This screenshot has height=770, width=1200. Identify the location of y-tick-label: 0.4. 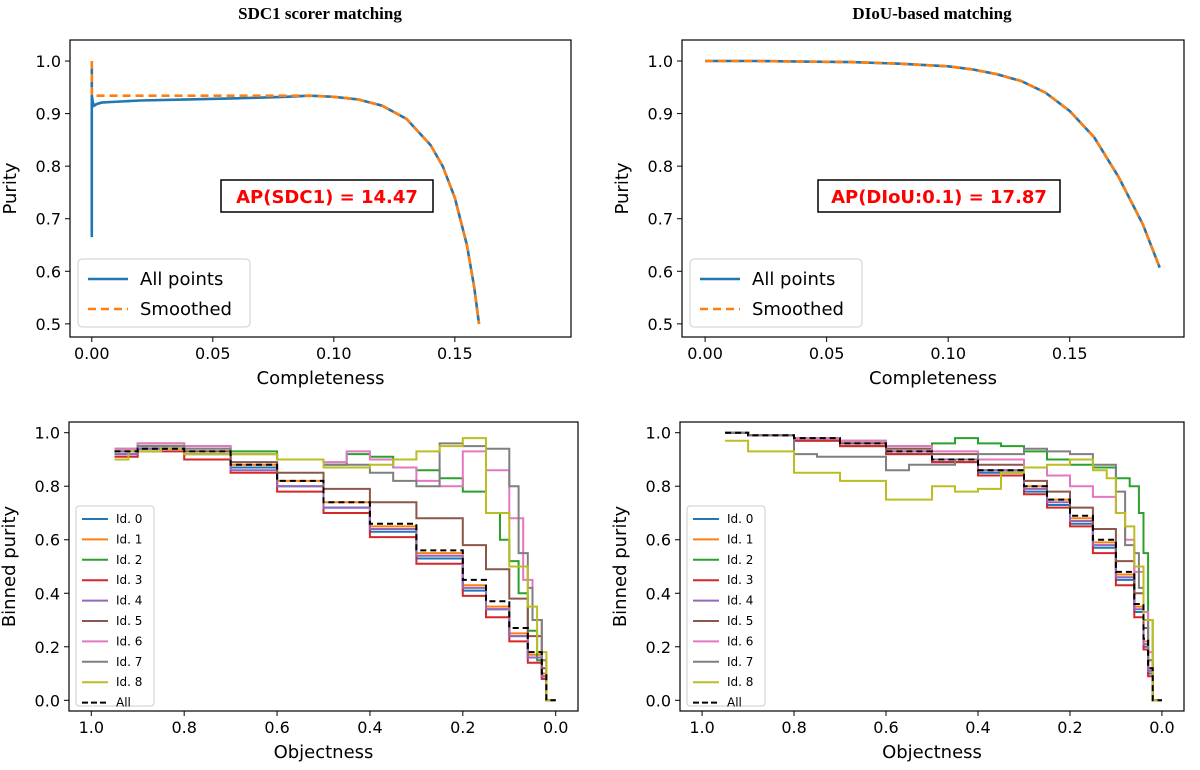
(658, 593).